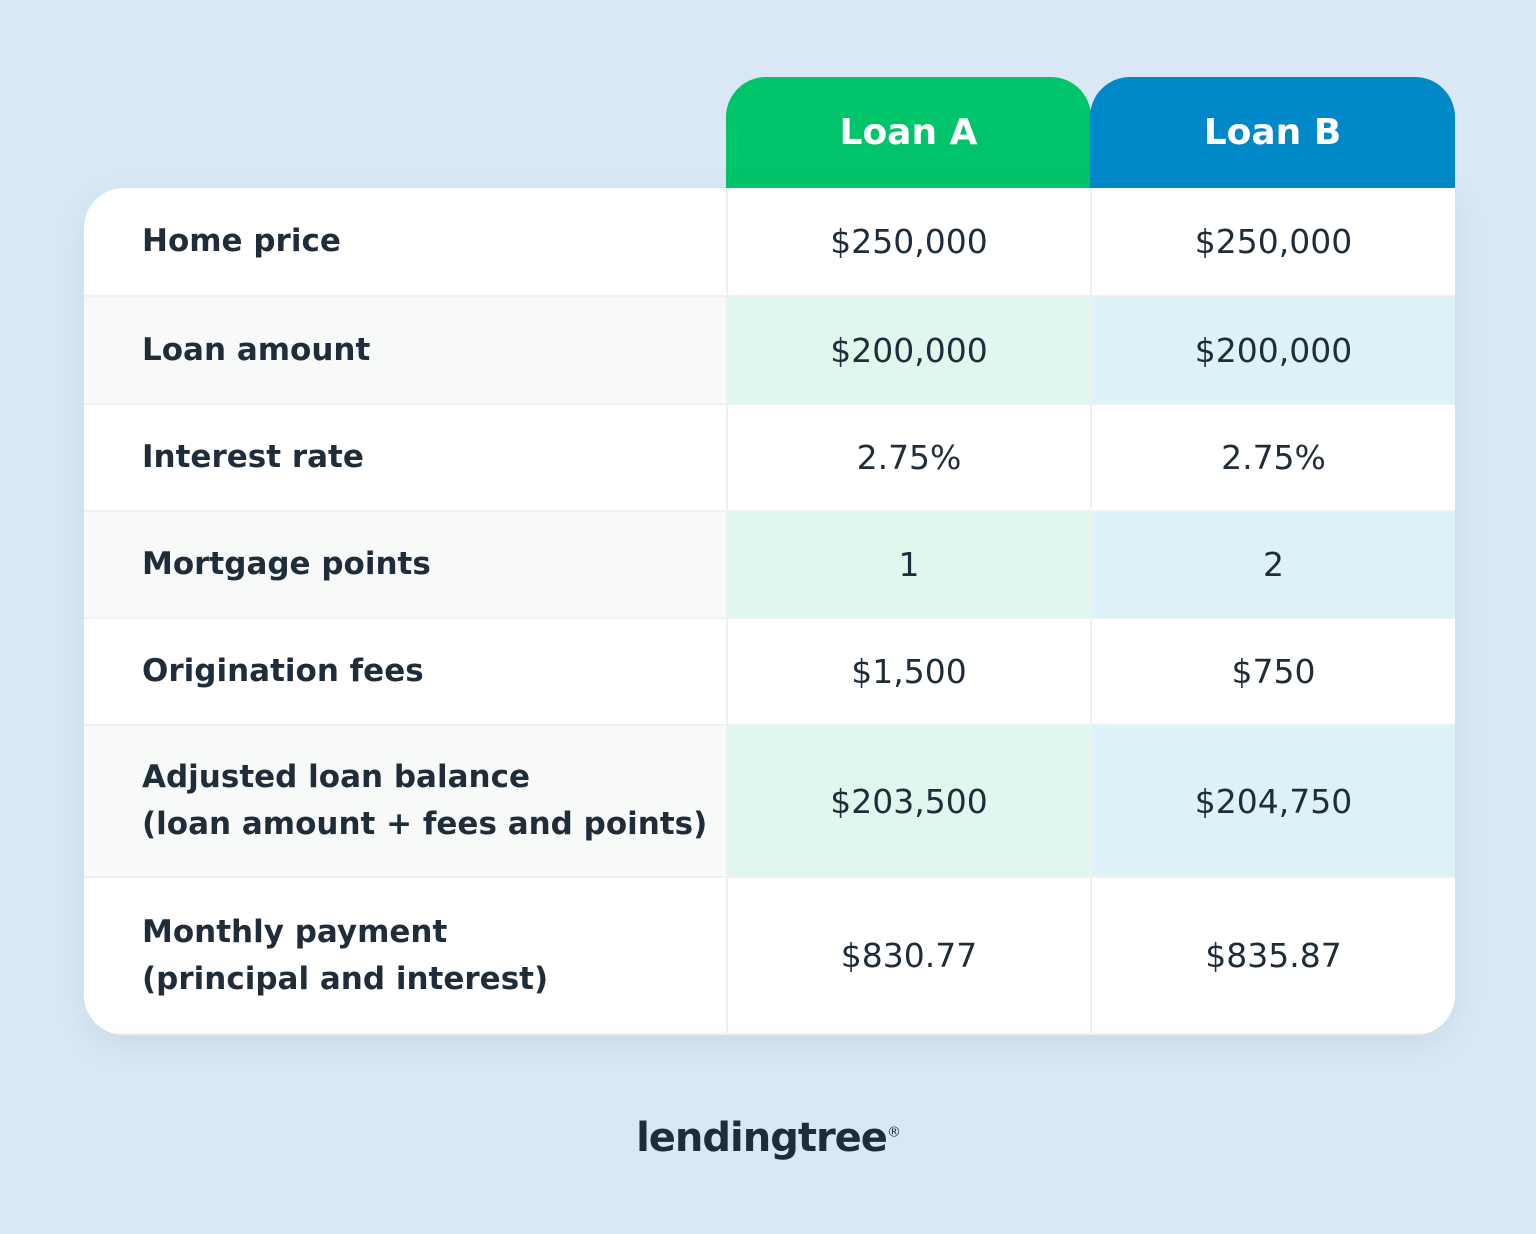  What do you see at coordinates (286, 564) in the screenshot?
I see `row-label-line: Mortgage points` at bounding box center [286, 564].